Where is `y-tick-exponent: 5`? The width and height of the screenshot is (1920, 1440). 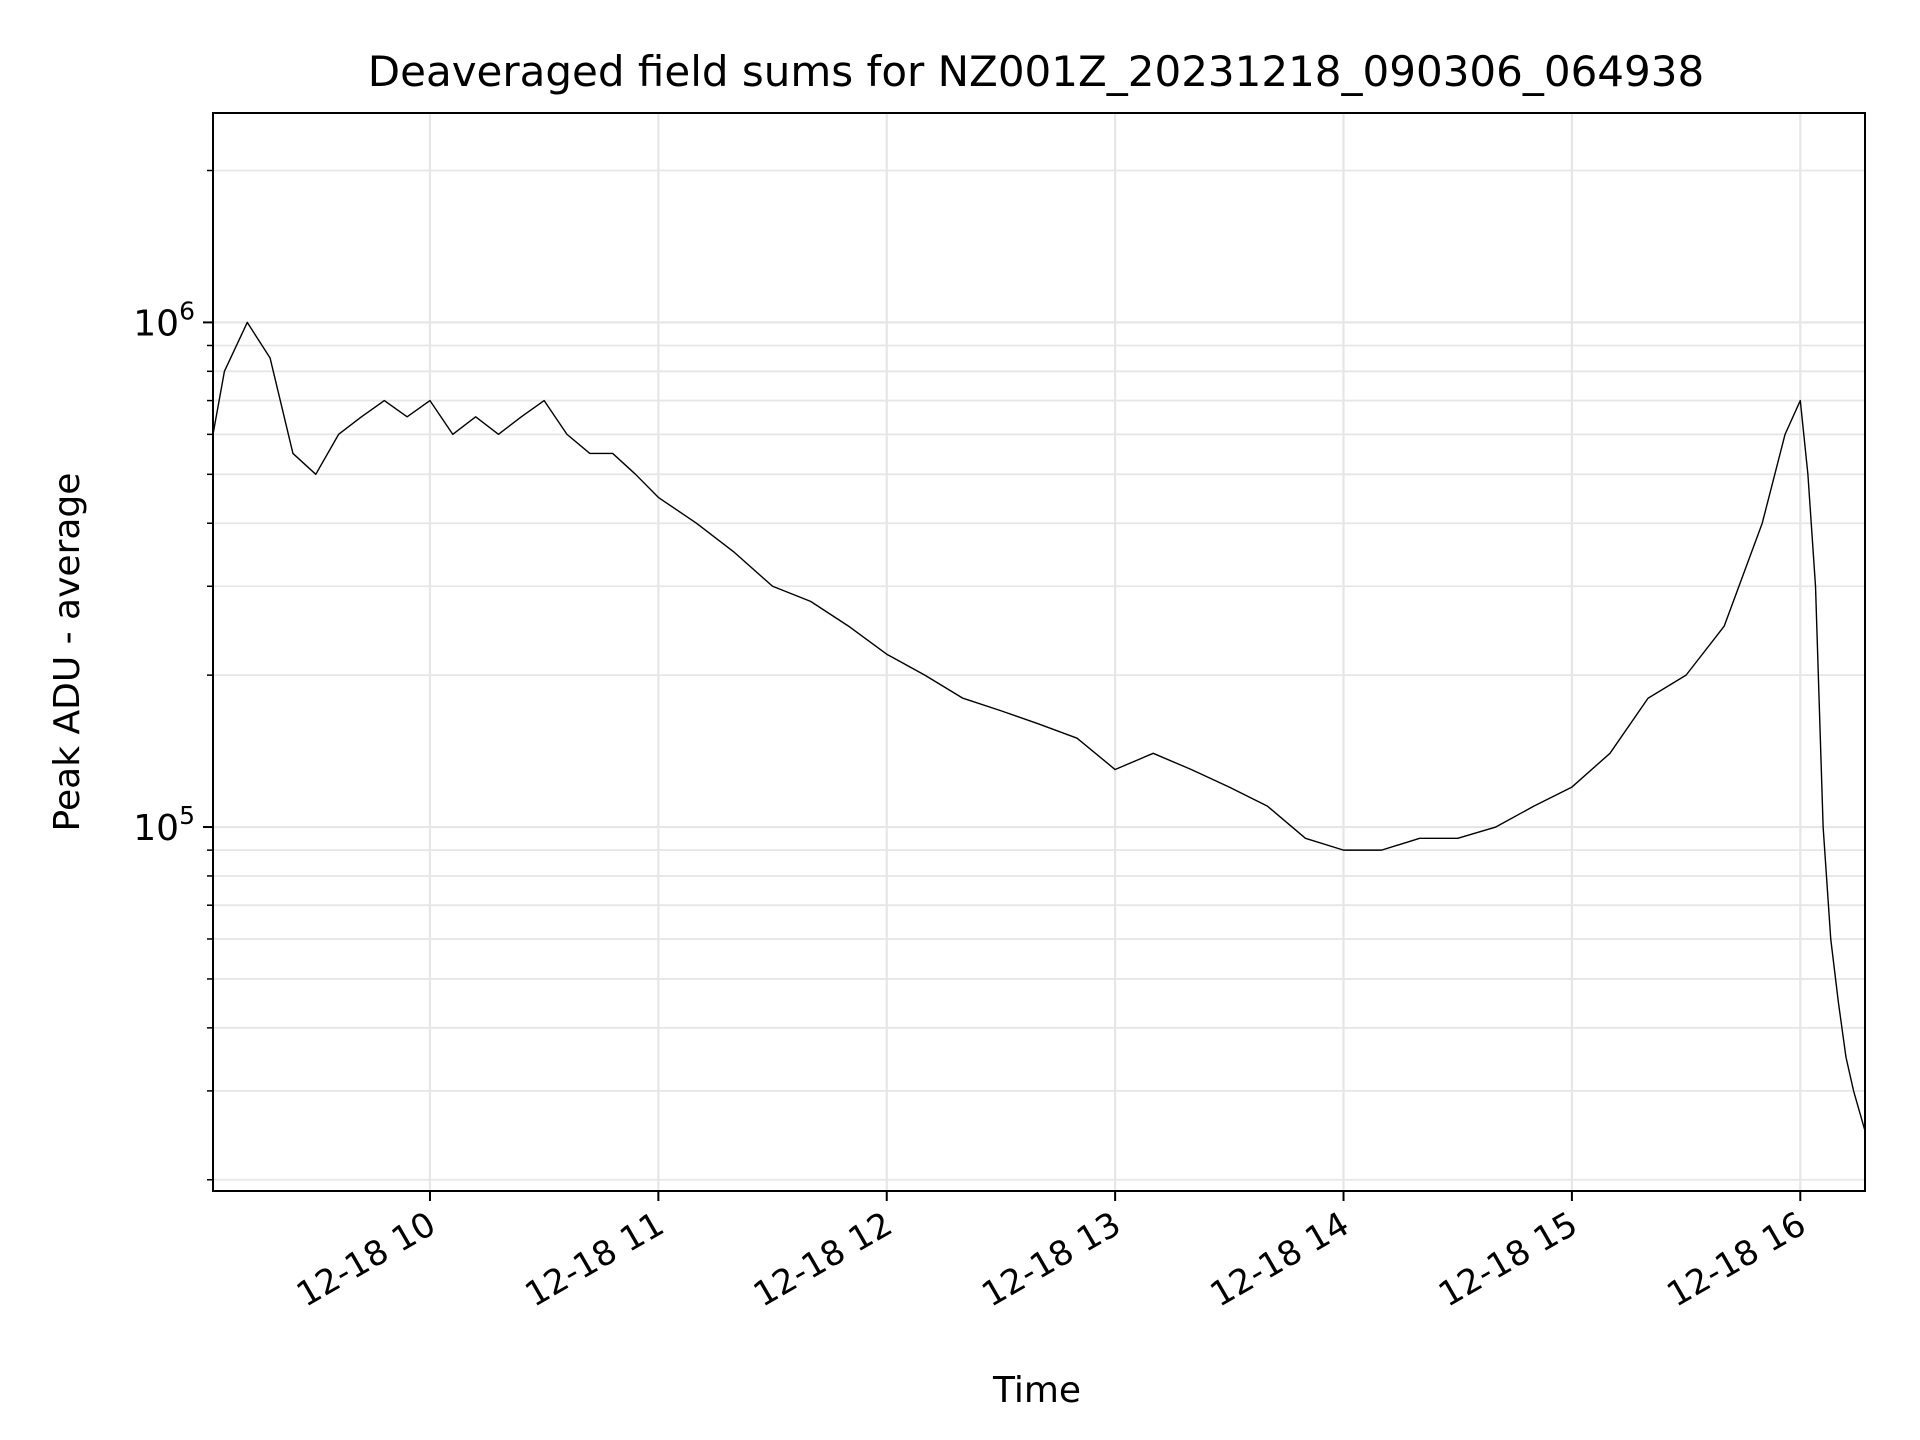
y-tick-exponent: 5 is located at coordinates (187, 815).